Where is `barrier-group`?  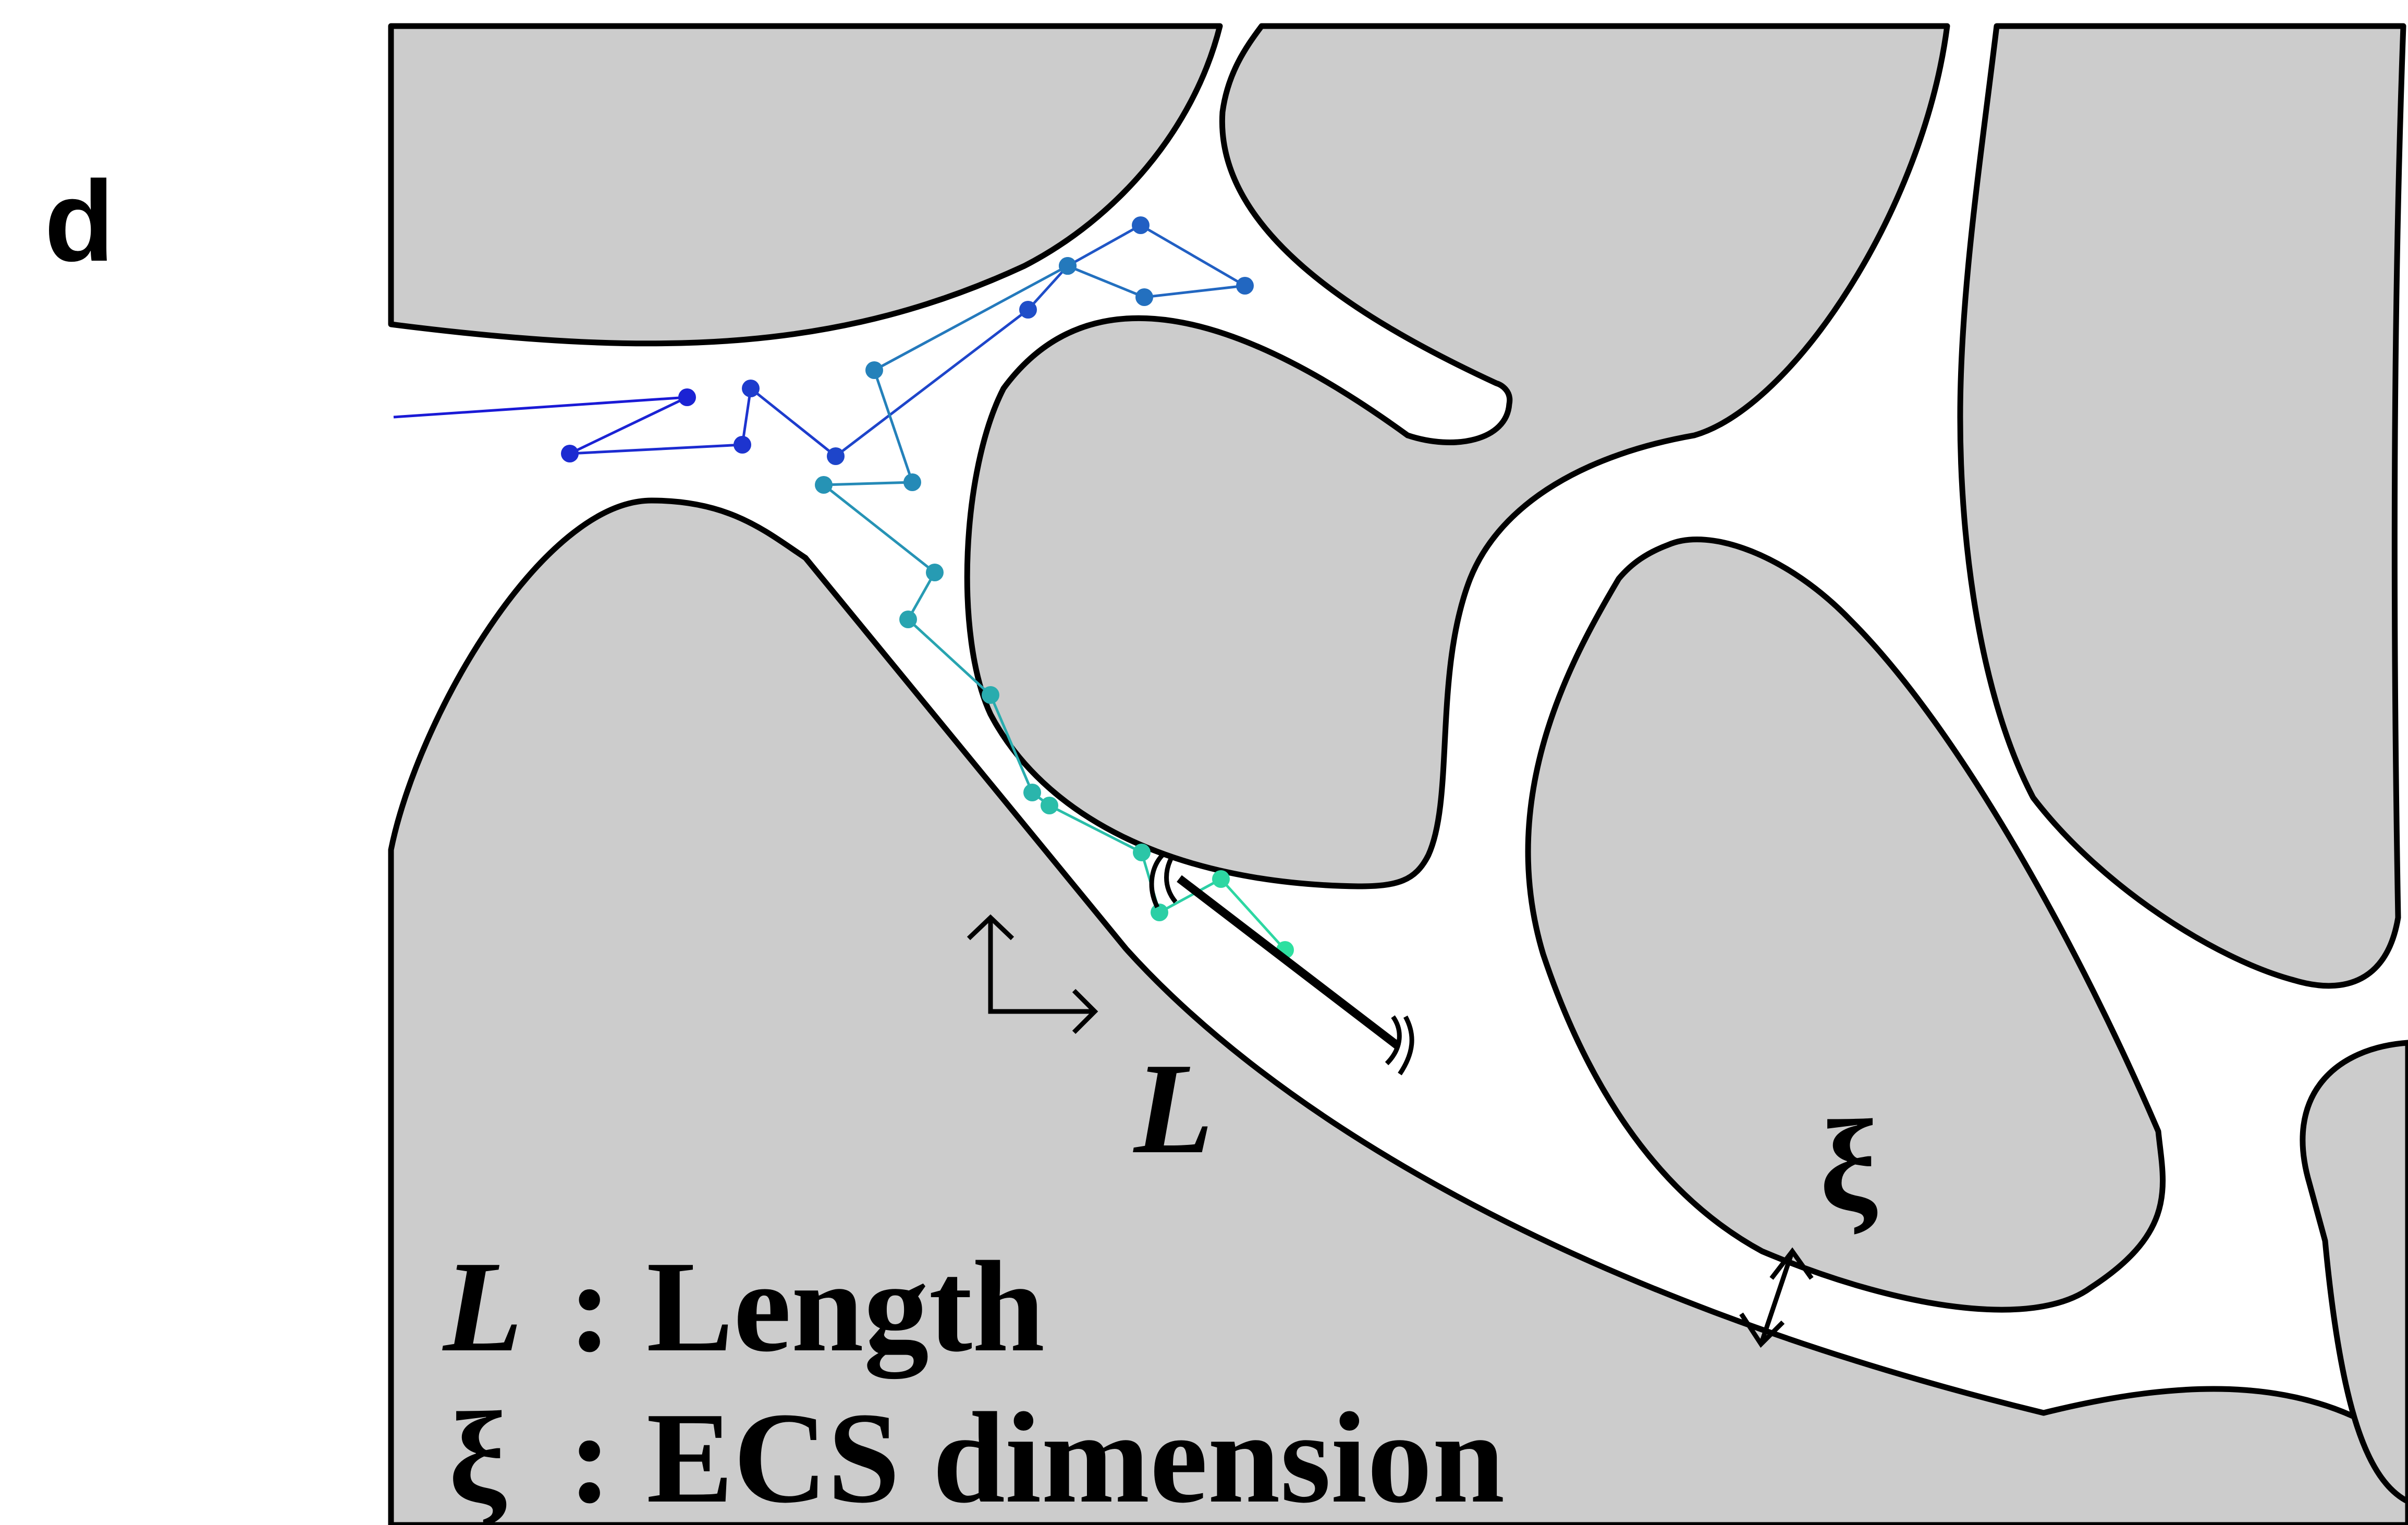 barrier-group is located at coordinates (1281, 965).